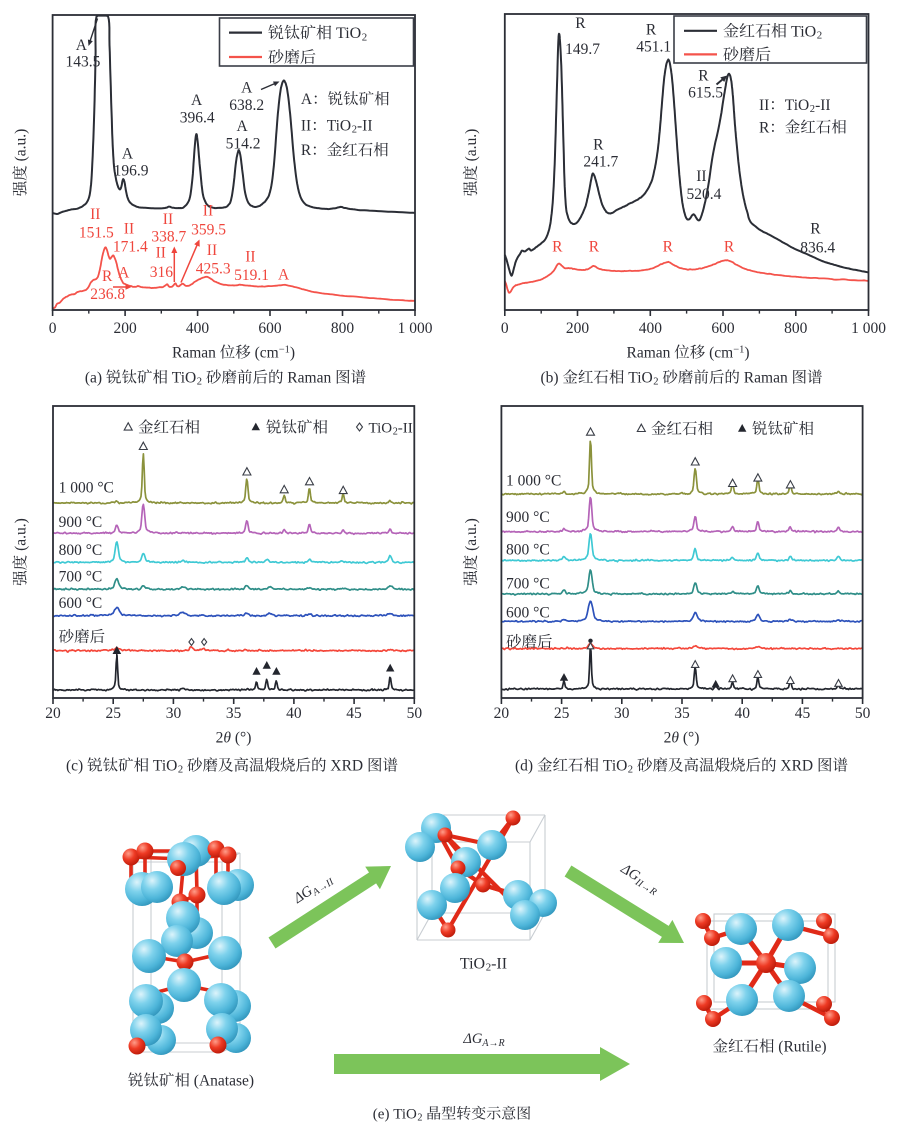 This screenshot has width=905, height=1125. Describe the element at coordinates (682, 713) in the screenshot. I see `svg-text: 35` at that location.